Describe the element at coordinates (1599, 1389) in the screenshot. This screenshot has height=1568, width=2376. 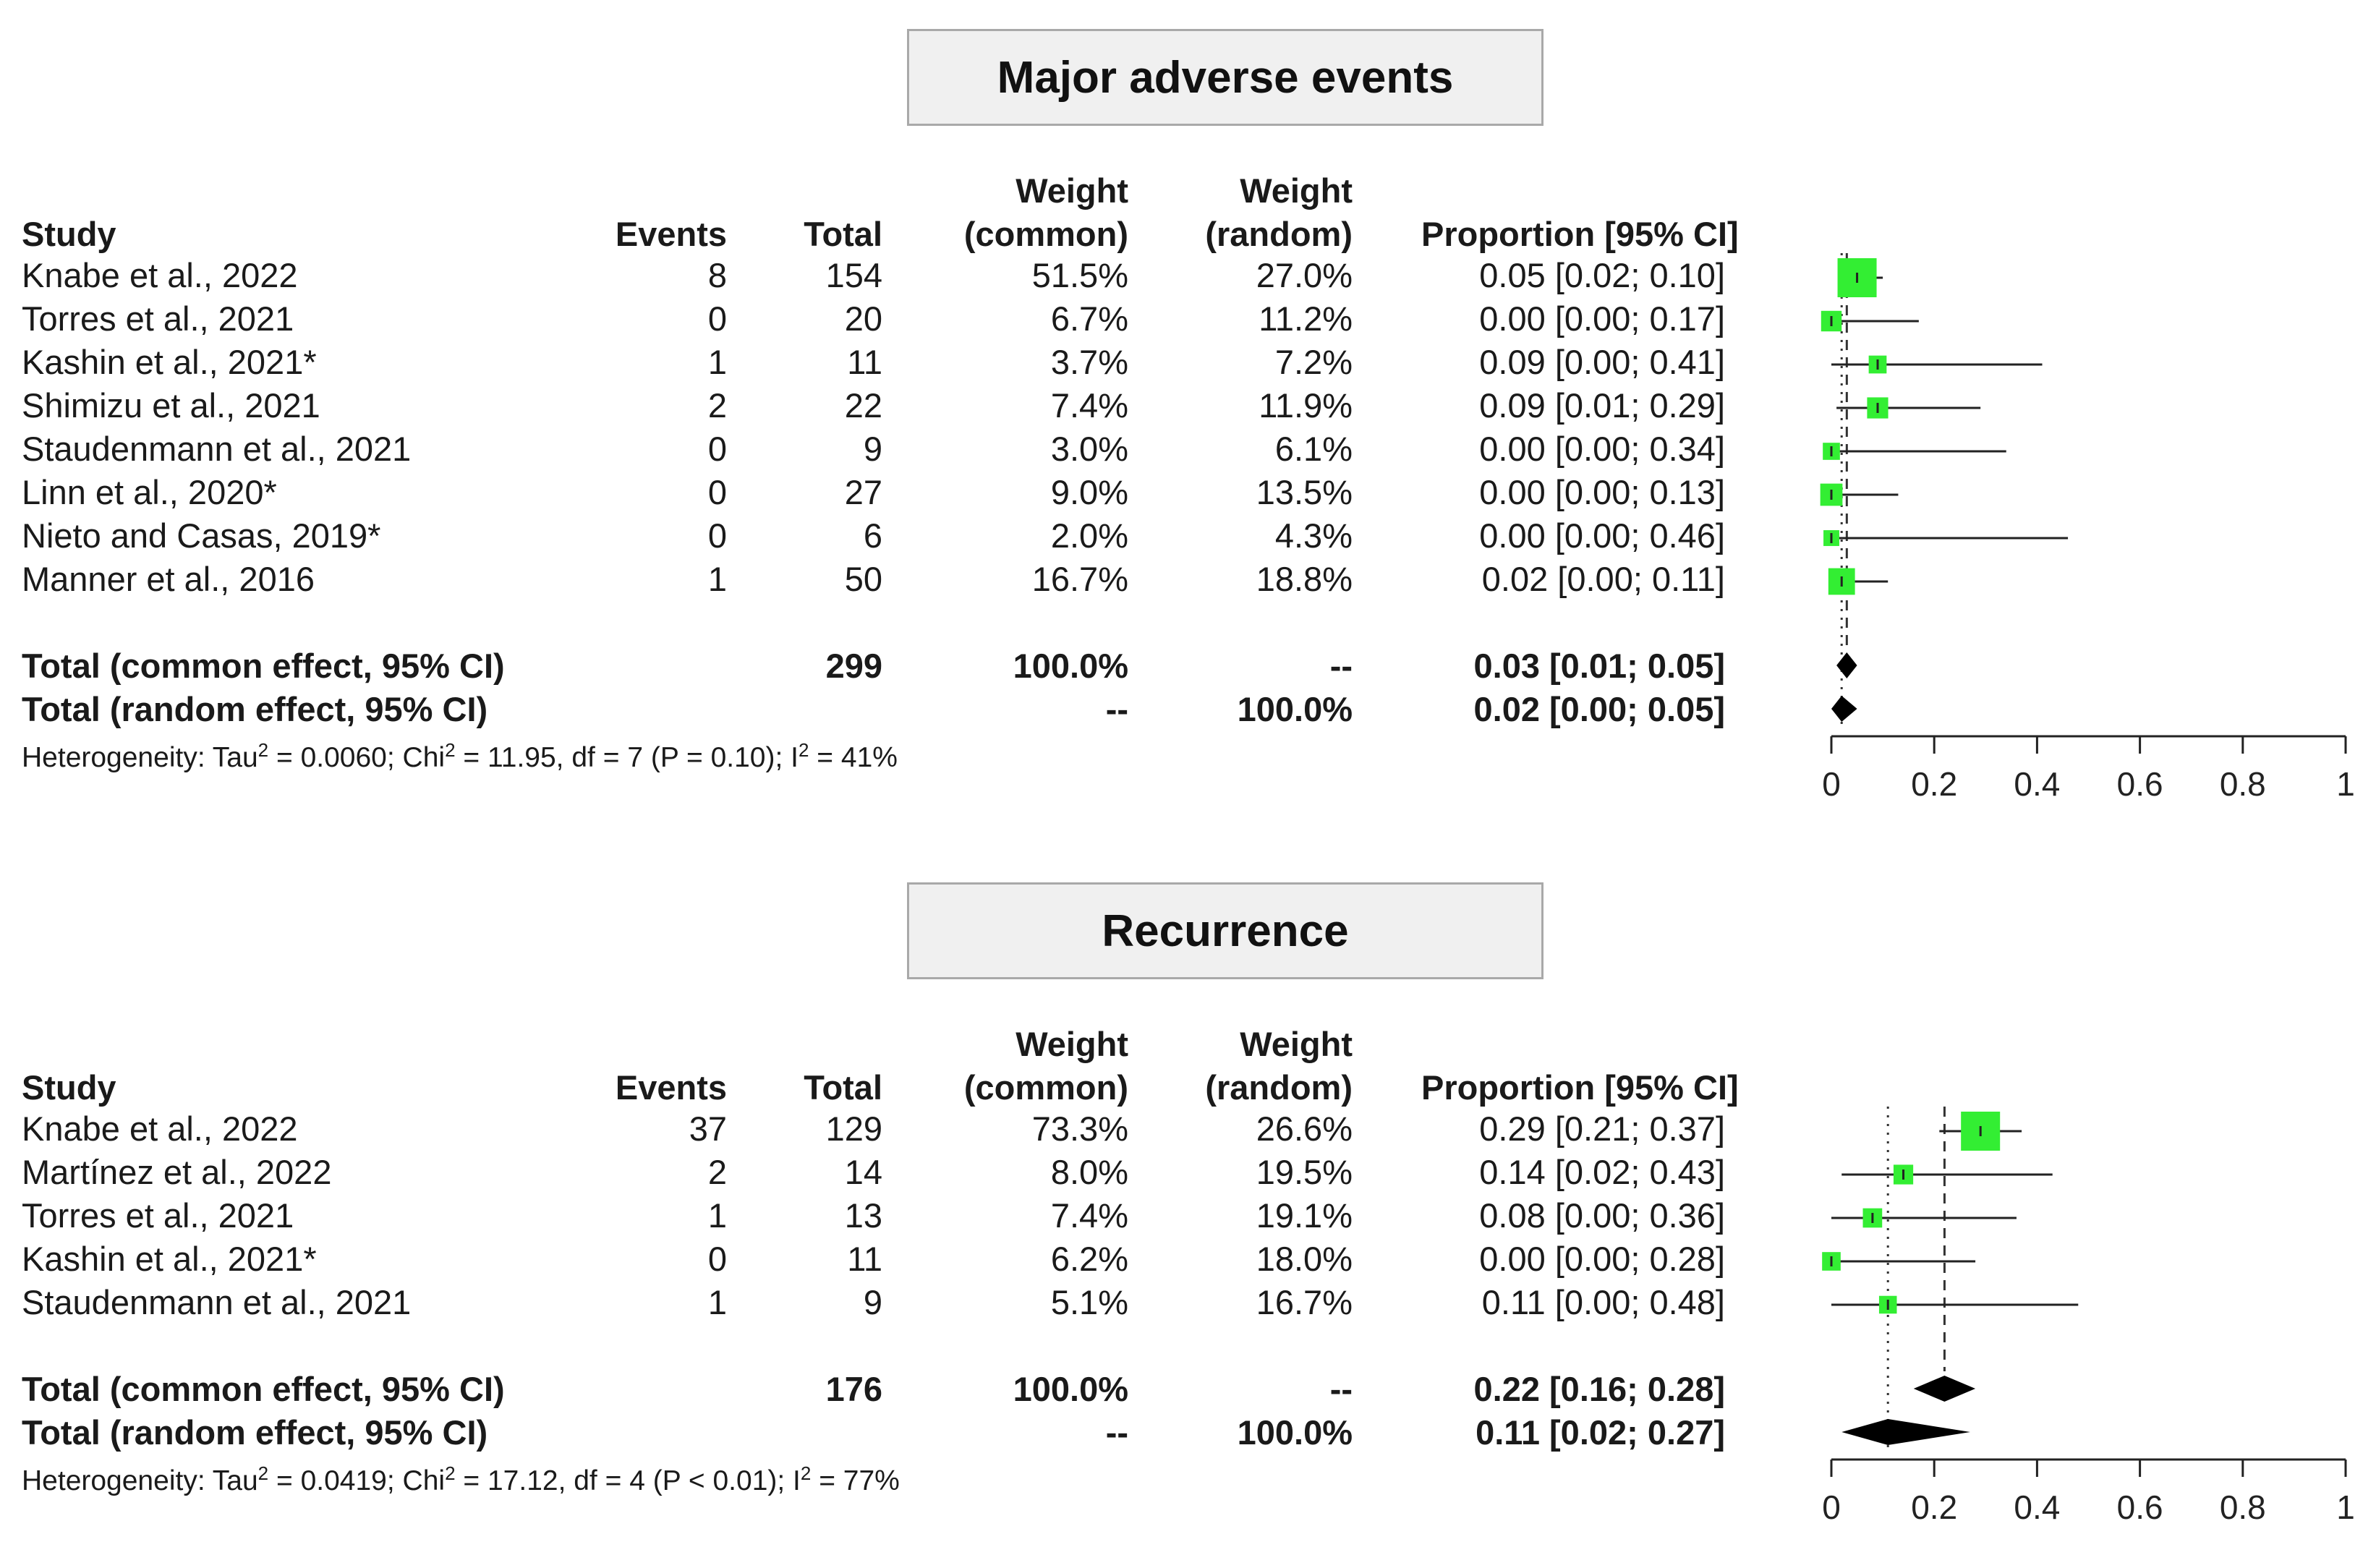
I see `total-common-ci: 0.22 [0.16; 0.28]` at that location.